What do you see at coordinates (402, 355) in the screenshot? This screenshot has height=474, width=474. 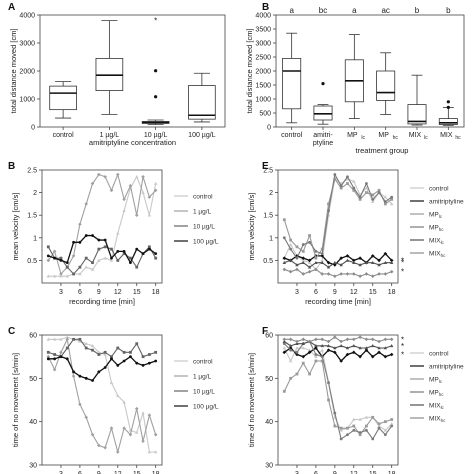 I see `significance-star: *` at bounding box center [402, 355].